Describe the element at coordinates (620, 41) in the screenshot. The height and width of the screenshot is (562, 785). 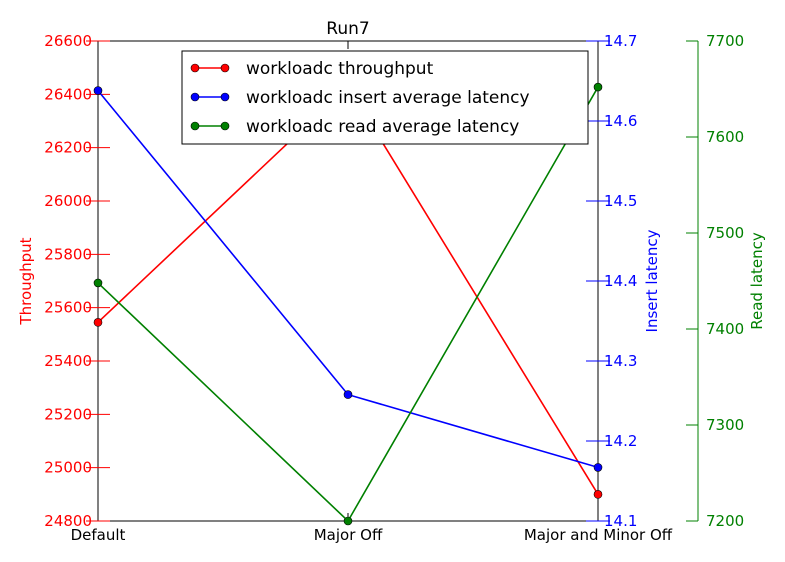
I see `insert-tick-label: 14.7` at that location.